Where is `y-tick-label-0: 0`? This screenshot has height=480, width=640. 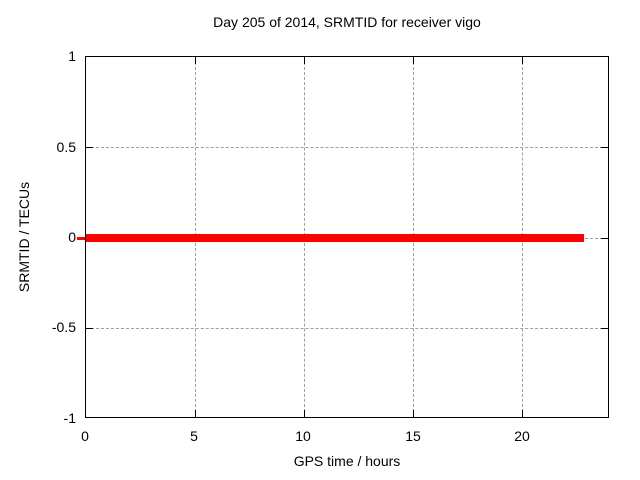
y-tick-label-0: 0 is located at coordinates (72, 237).